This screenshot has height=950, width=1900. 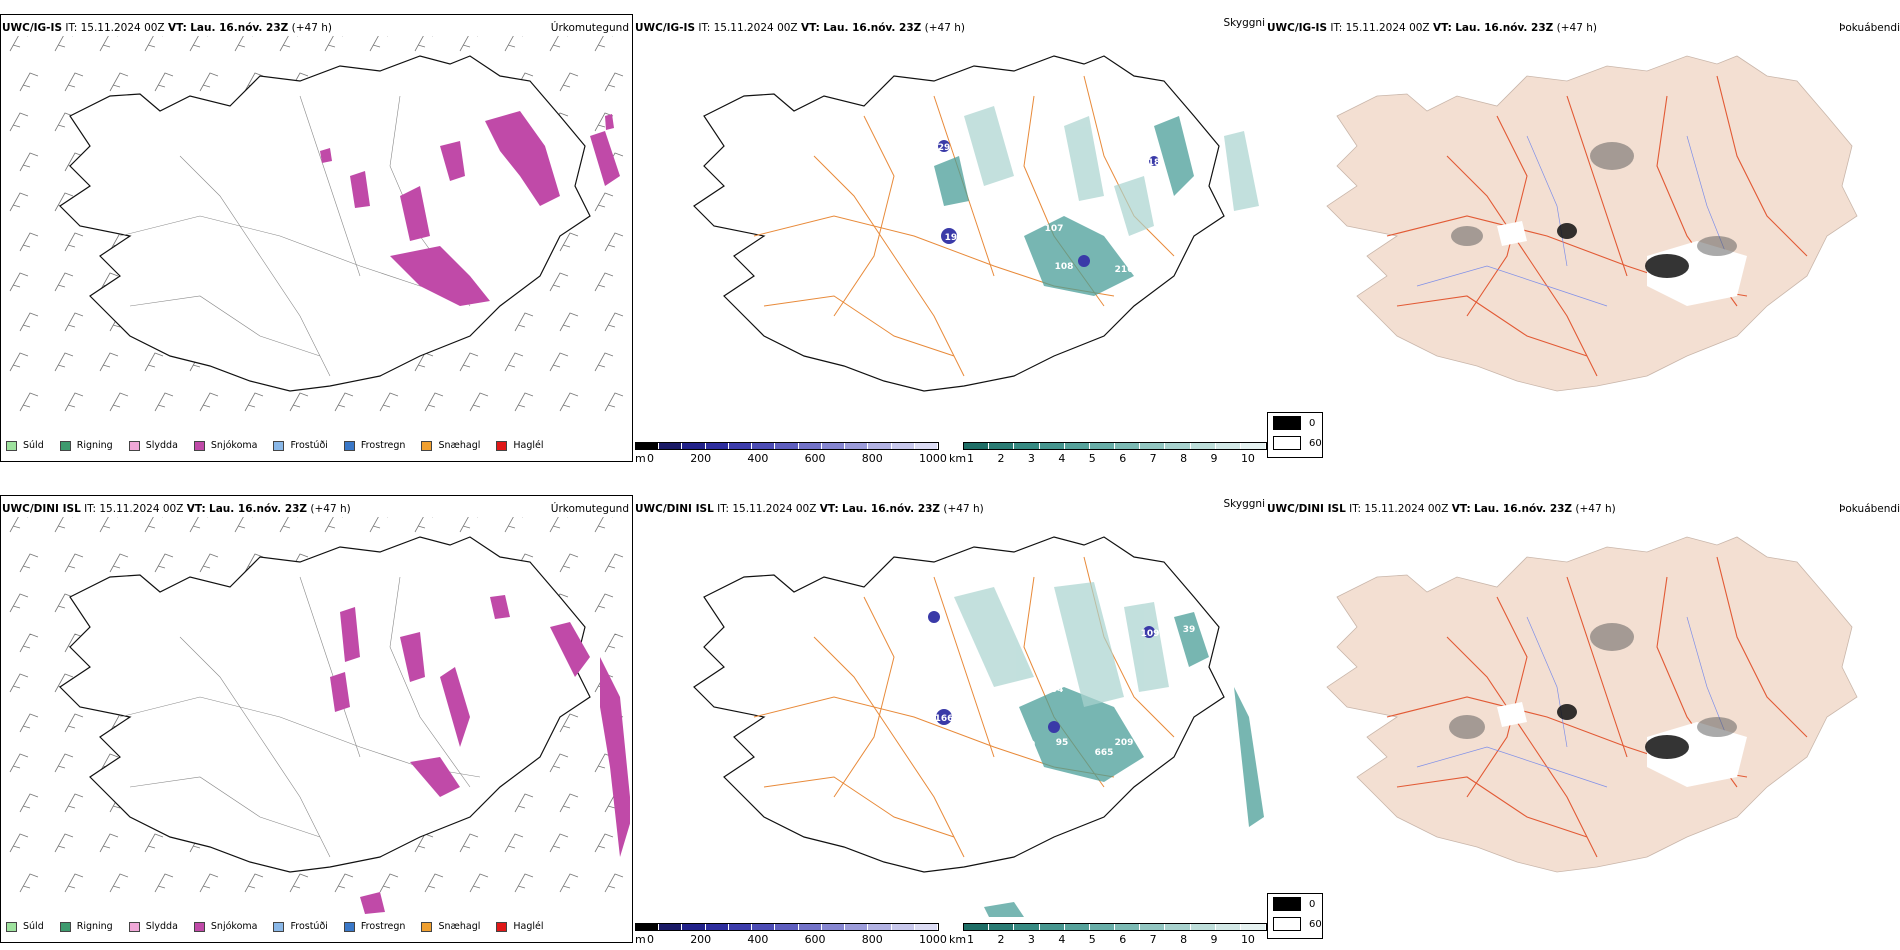 I want to click on legend-label: Haglél, so click(x=528, y=445).